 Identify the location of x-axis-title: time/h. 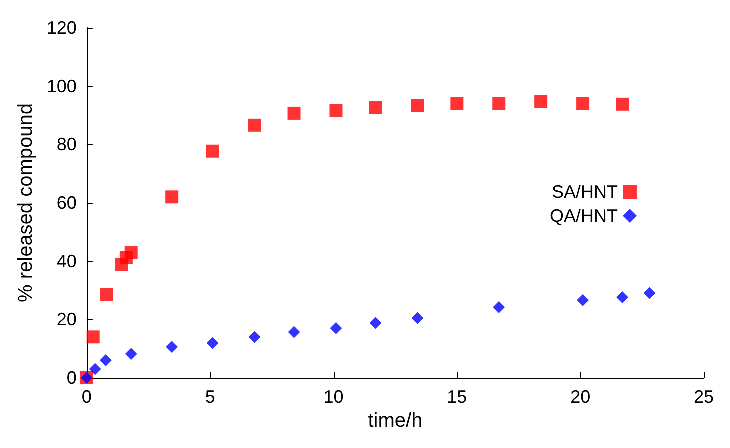
(395, 421).